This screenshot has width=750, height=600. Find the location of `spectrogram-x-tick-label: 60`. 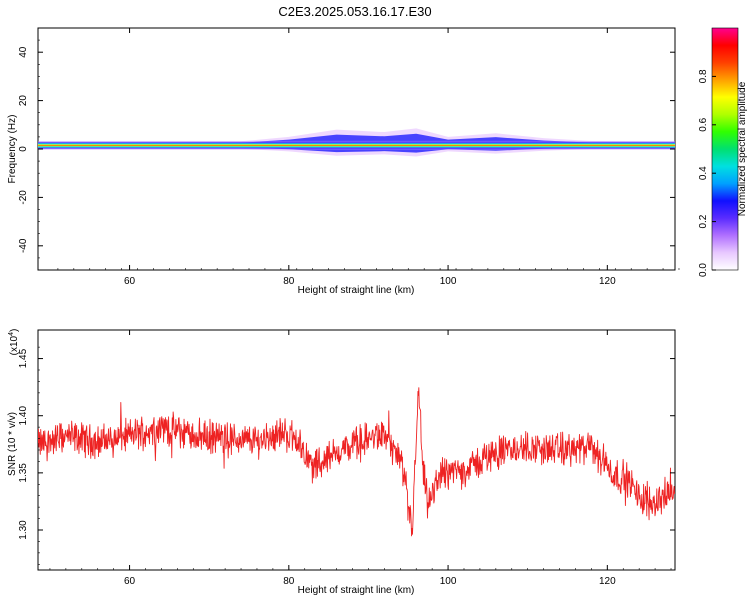

spectrogram-x-tick-label: 60 is located at coordinates (130, 281).